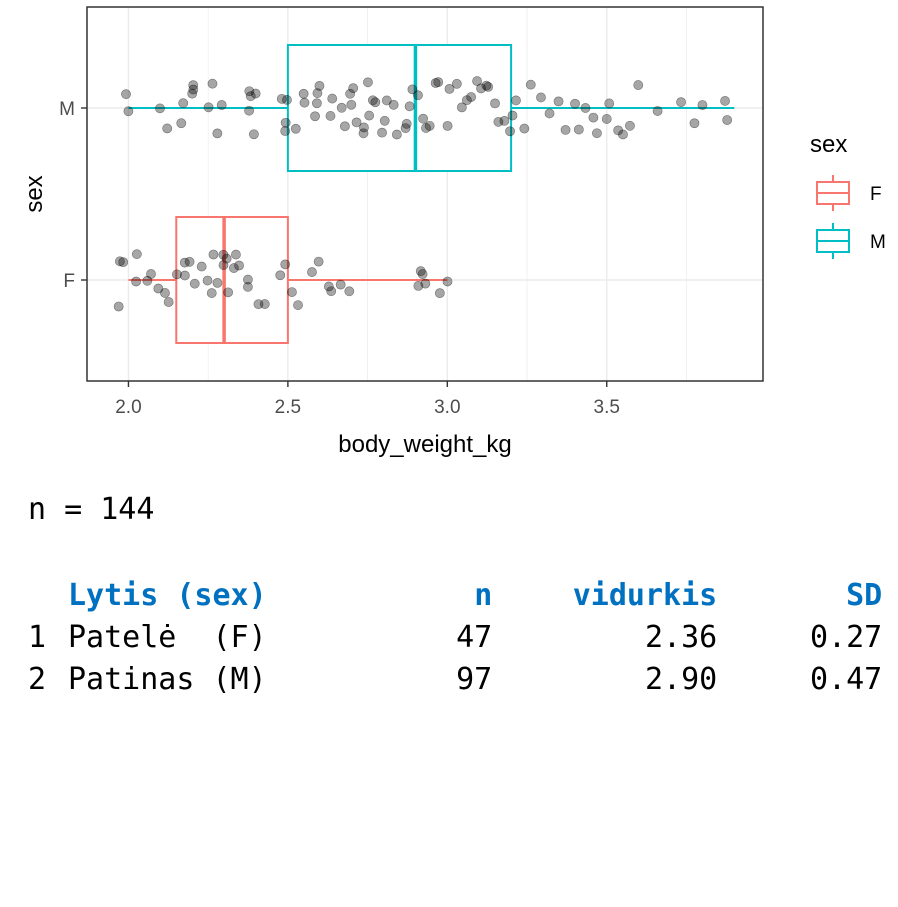 This screenshot has width=898, height=907. What do you see at coordinates (34, 193) in the screenshot?
I see `y-axis-title: sex` at bounding box center [34, 193].